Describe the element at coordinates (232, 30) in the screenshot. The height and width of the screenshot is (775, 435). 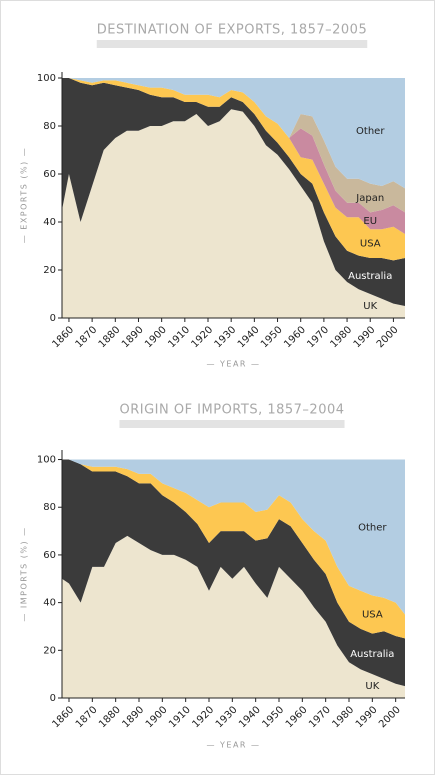
I see `chart-title: DESTINATION OF EXPORTS, 1857–2005` at that location.